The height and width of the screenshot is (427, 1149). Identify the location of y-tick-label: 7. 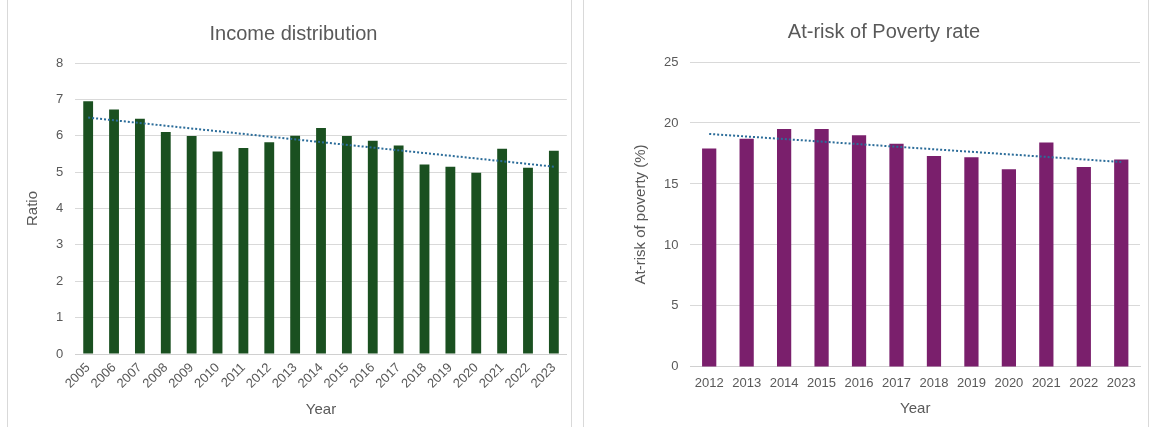
(60, 98).